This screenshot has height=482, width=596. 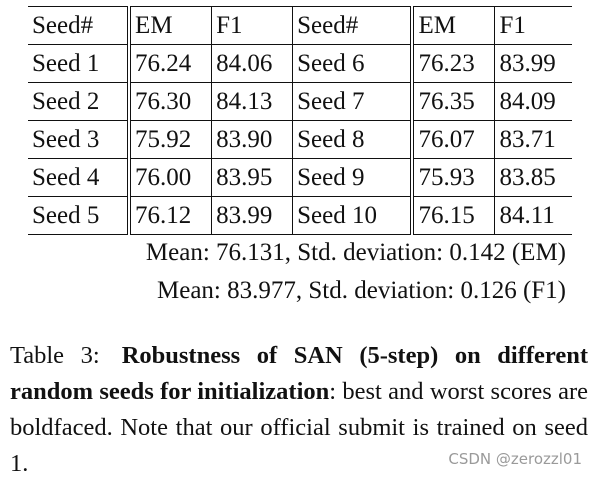 What do you see at coordinates (533, 177) in the screenshot?
I see `cell-f1-b: 83.85` at bounding box center [533, 177].